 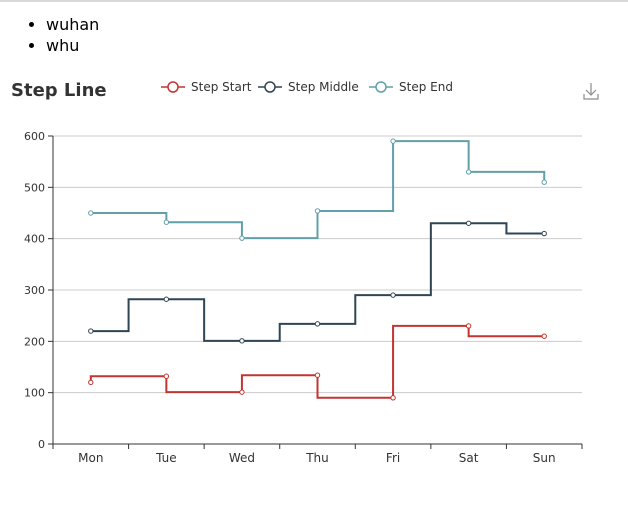 I want to click on x-tick-label: Mon, so click(x=90, y=458).